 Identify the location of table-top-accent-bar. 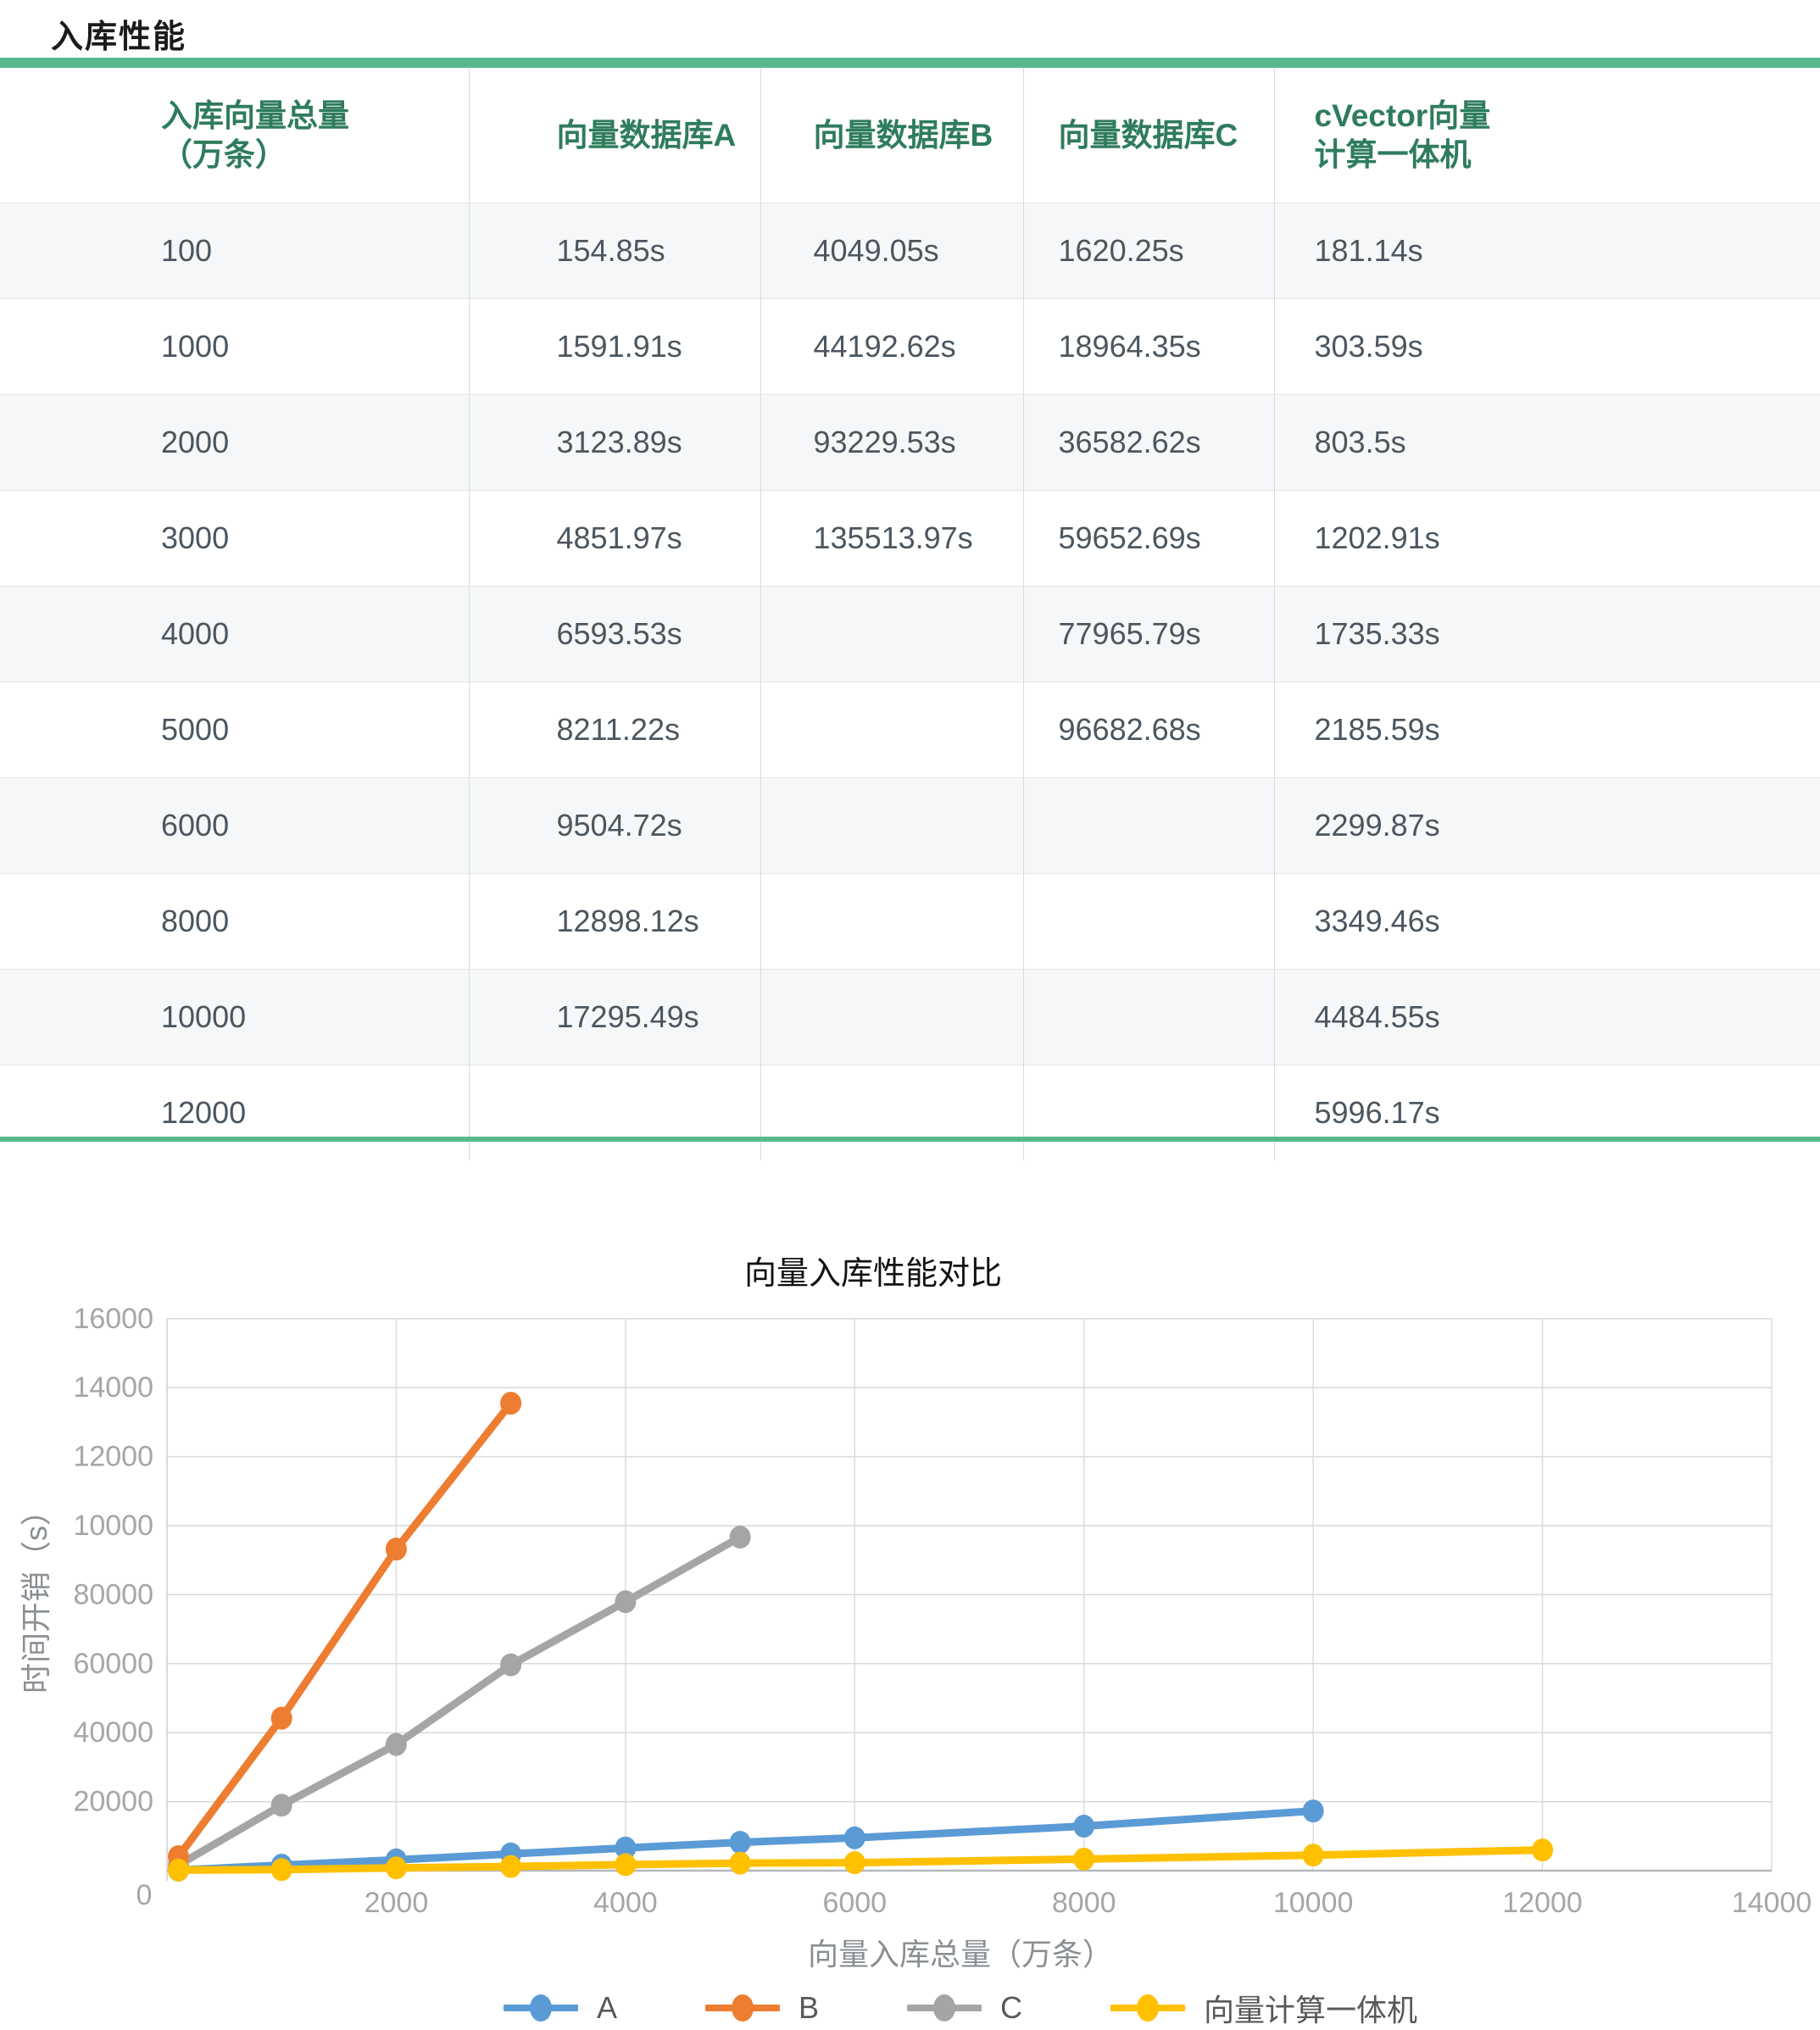
(910, 63).